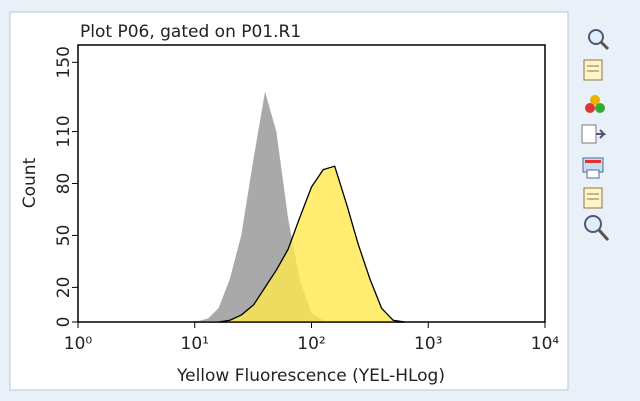  What do you see at coordinates (64, 62) in the screenshot?
I see `y-tick-label: 150` at bounding box center [64, 62].